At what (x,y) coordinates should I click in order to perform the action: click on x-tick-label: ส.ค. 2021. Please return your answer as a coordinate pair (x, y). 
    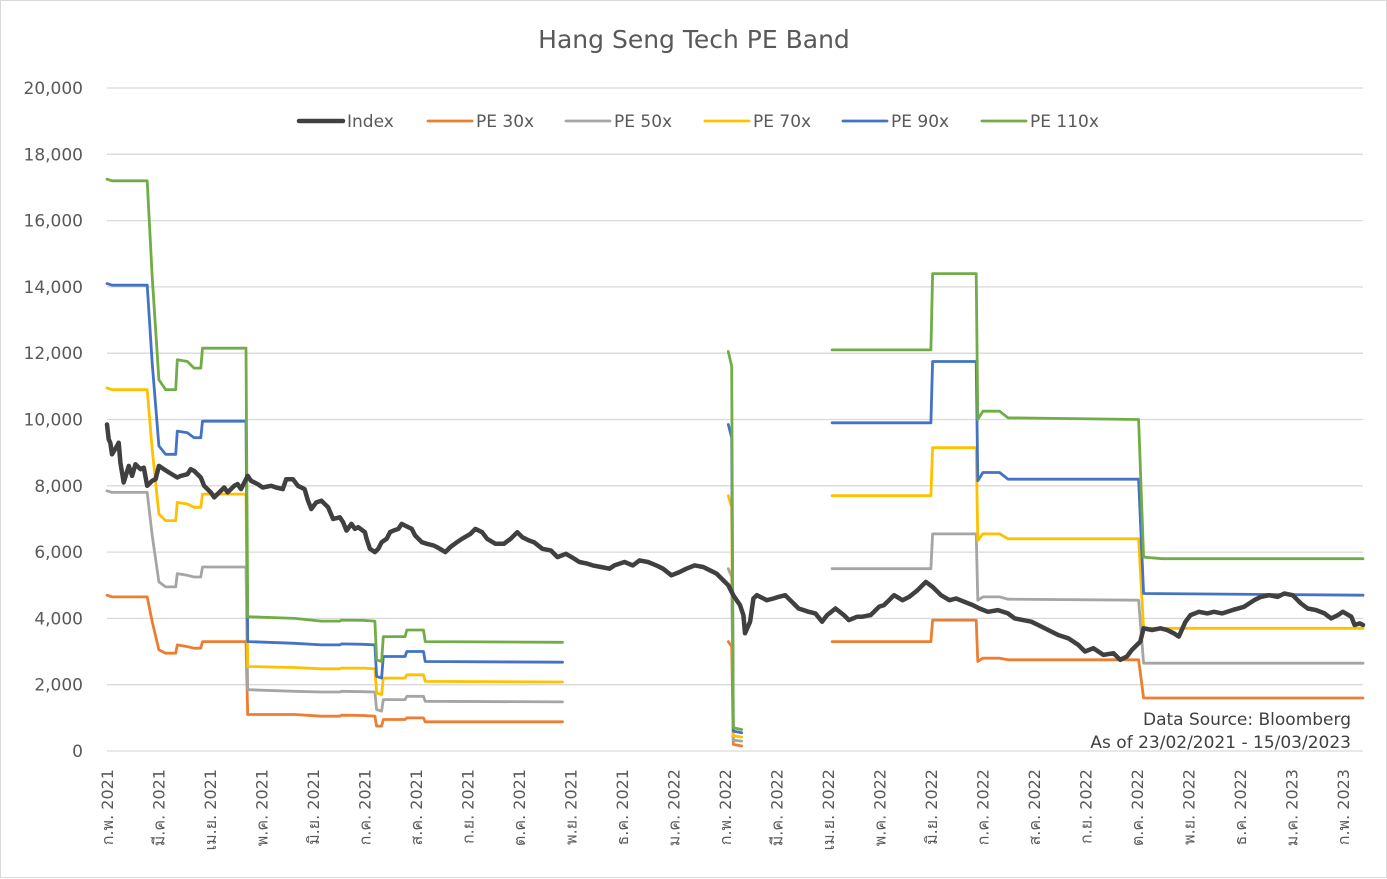
    Looking at the image, I should click on (416, 807).